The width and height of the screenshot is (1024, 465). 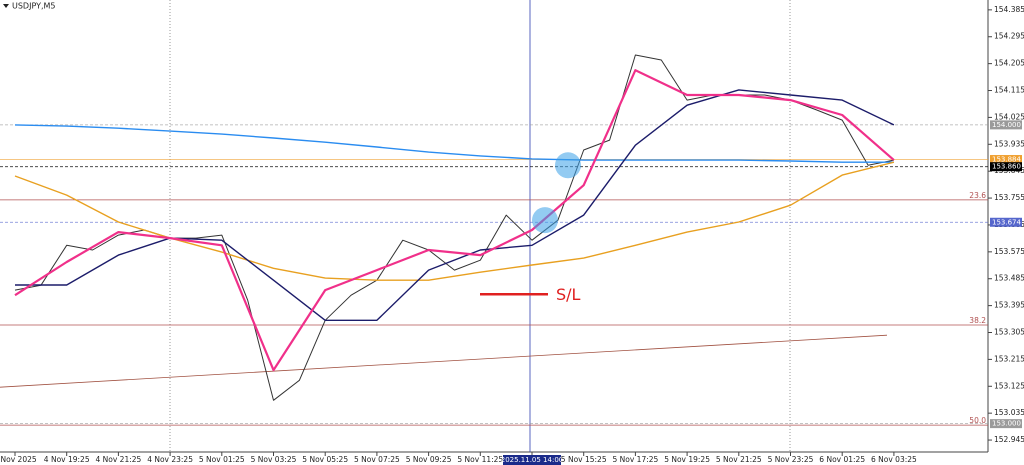 What do you see at coordinates (894, 459) in the screenshot?
I see `x-tick-label: 6 Nov 03:25` at bounding box center [894, 459].